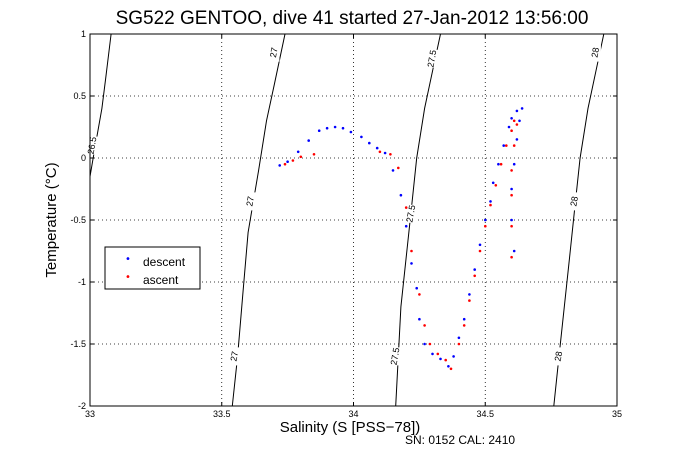  Describe the element at coordinates (83, 34) in the screenshot. I see `y-tick-label: 1` at that location.